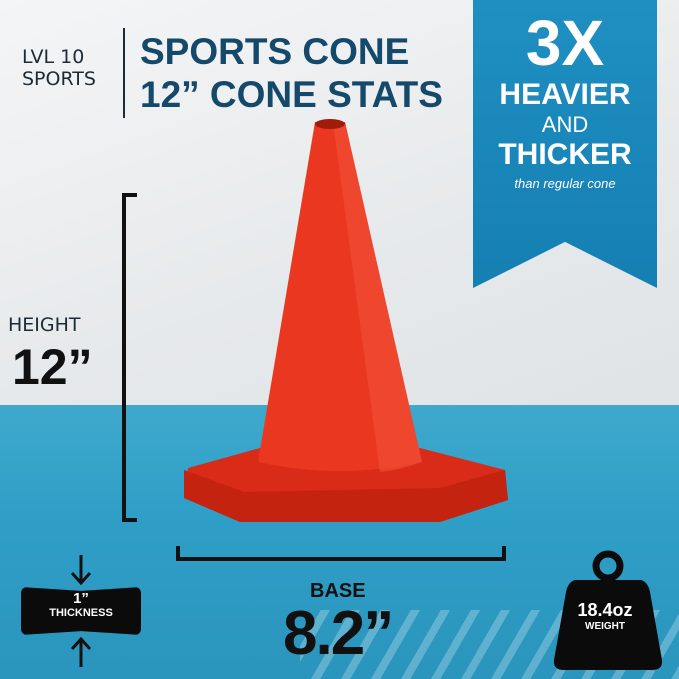  Describe the element at coordinates (605, 610) in the screenshot. I see `weight-value: 18.4oz` at that location.